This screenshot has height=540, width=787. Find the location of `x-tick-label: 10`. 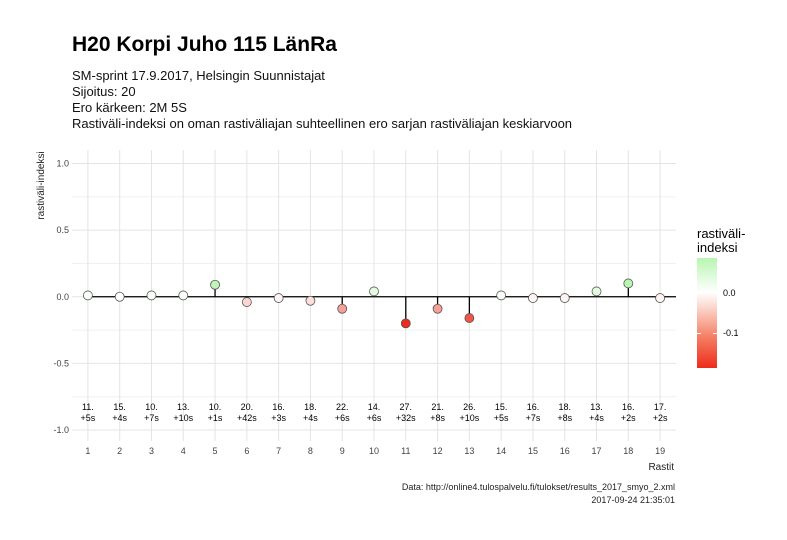

x-tick-label: 10 is located at coordinates (374, 451).